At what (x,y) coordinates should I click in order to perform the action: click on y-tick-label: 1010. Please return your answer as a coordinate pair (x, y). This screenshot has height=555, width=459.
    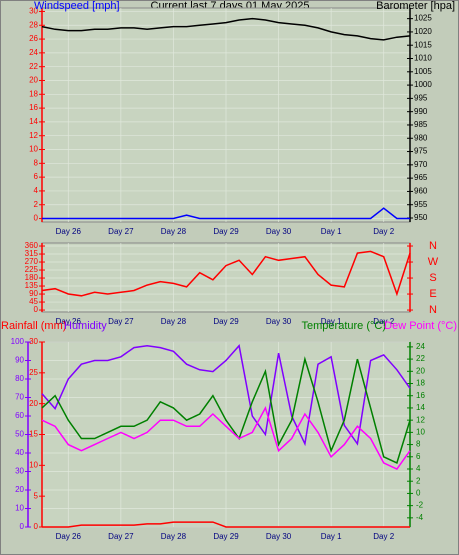
    Looking at the image, I should click on (423, 58).